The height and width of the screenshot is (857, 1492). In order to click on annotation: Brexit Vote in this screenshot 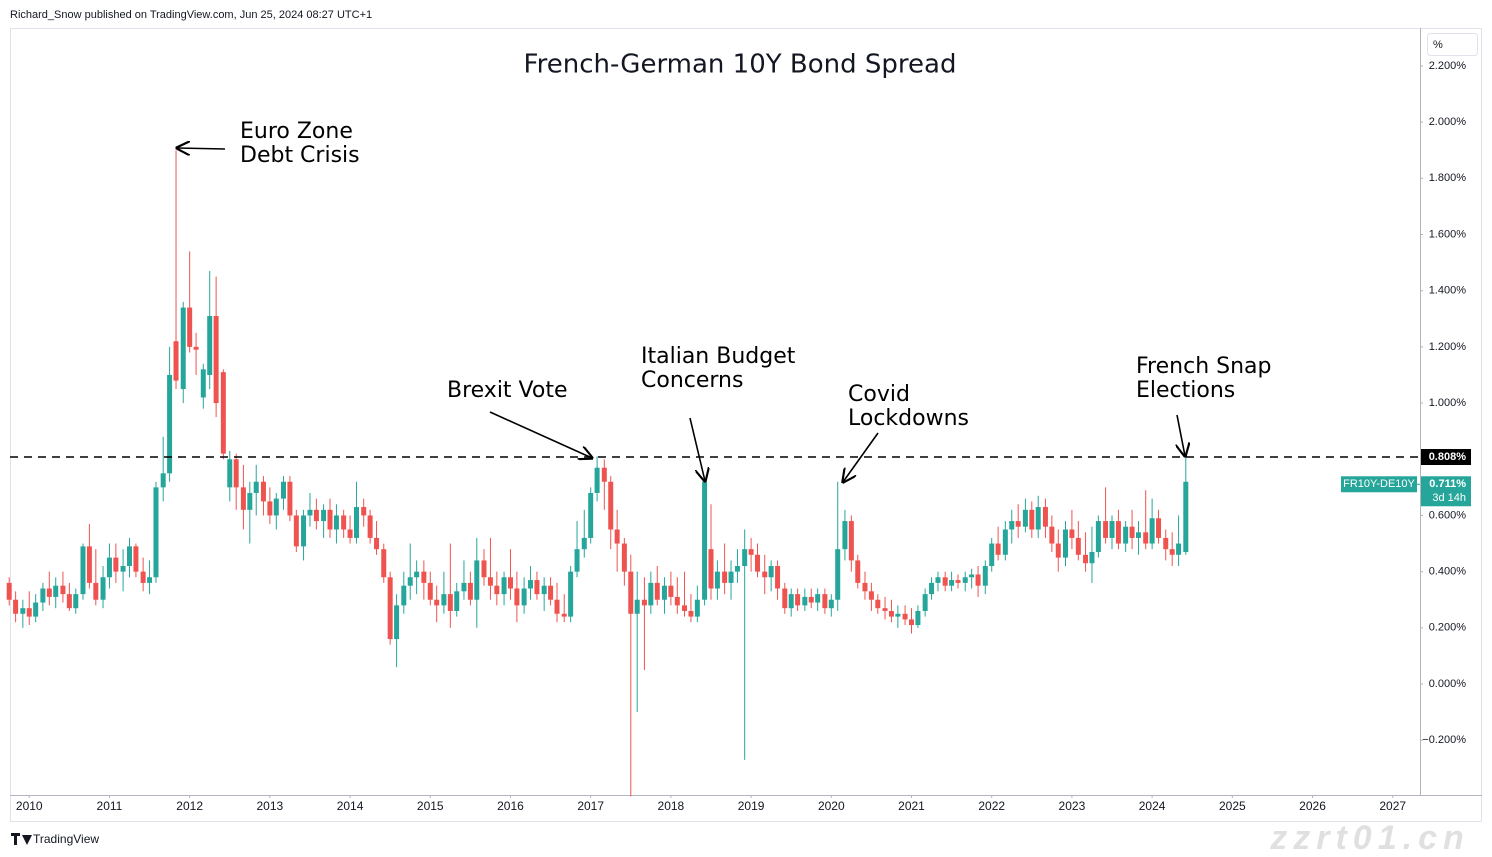, I will do `click(507, 390)`.